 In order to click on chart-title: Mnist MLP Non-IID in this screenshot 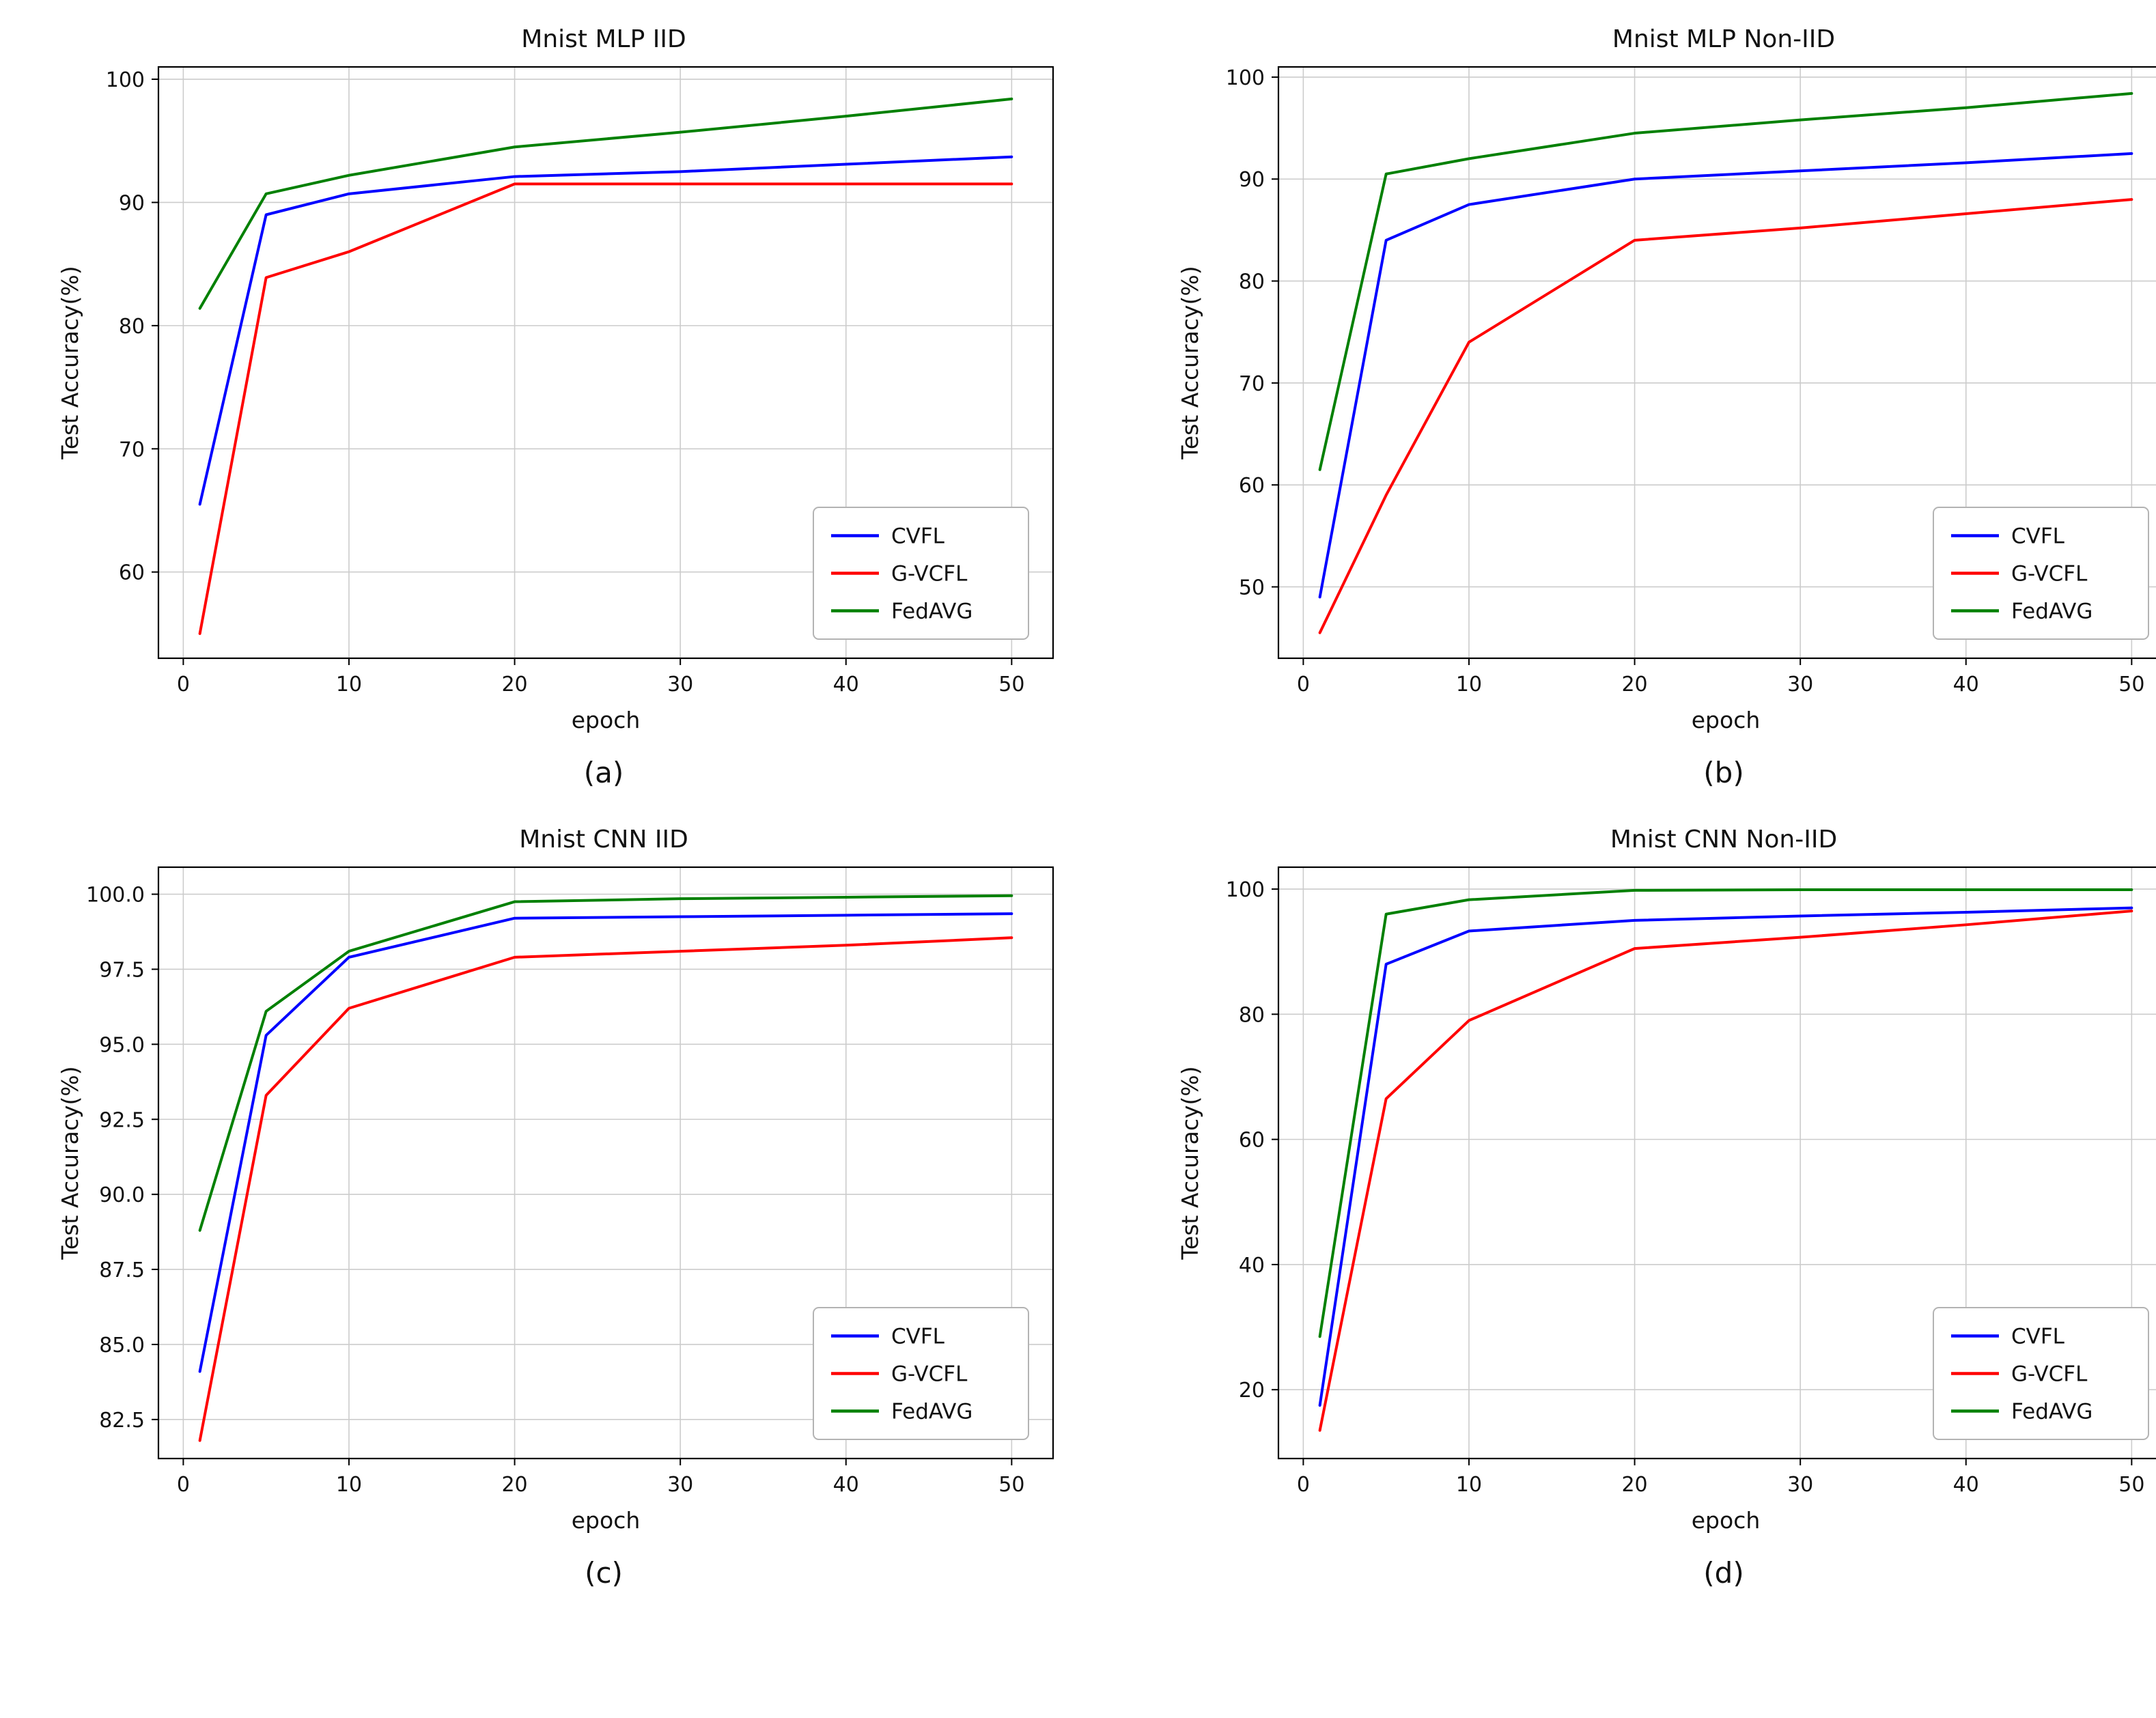, I will do `click(1724, 39)`.